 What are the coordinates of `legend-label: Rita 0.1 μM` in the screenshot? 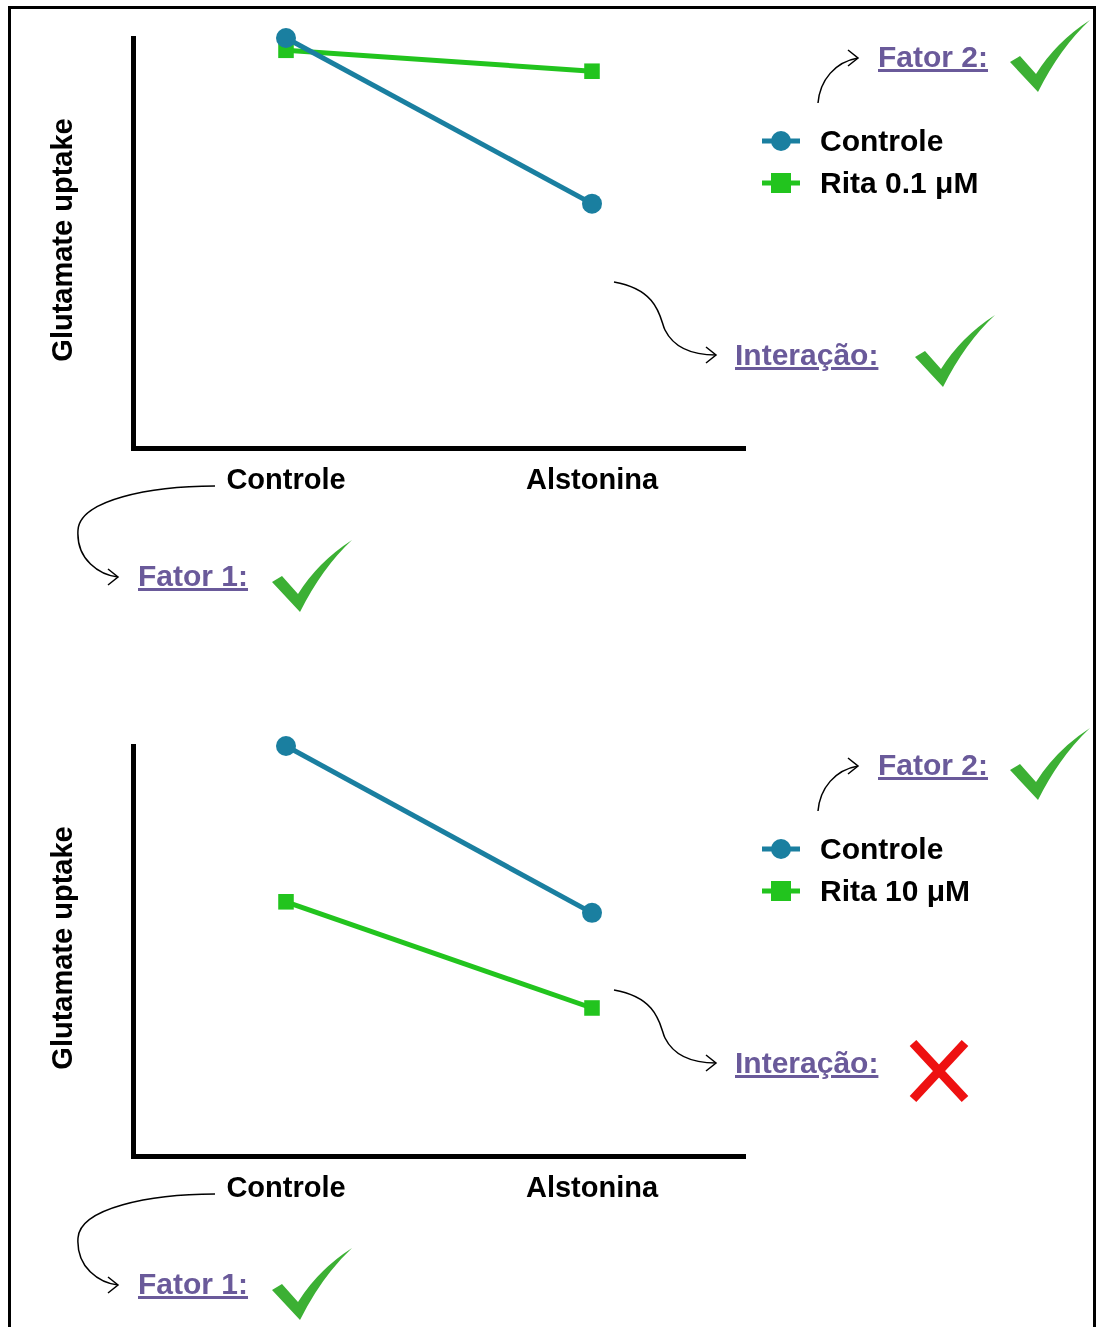 It's located at (899, 183).